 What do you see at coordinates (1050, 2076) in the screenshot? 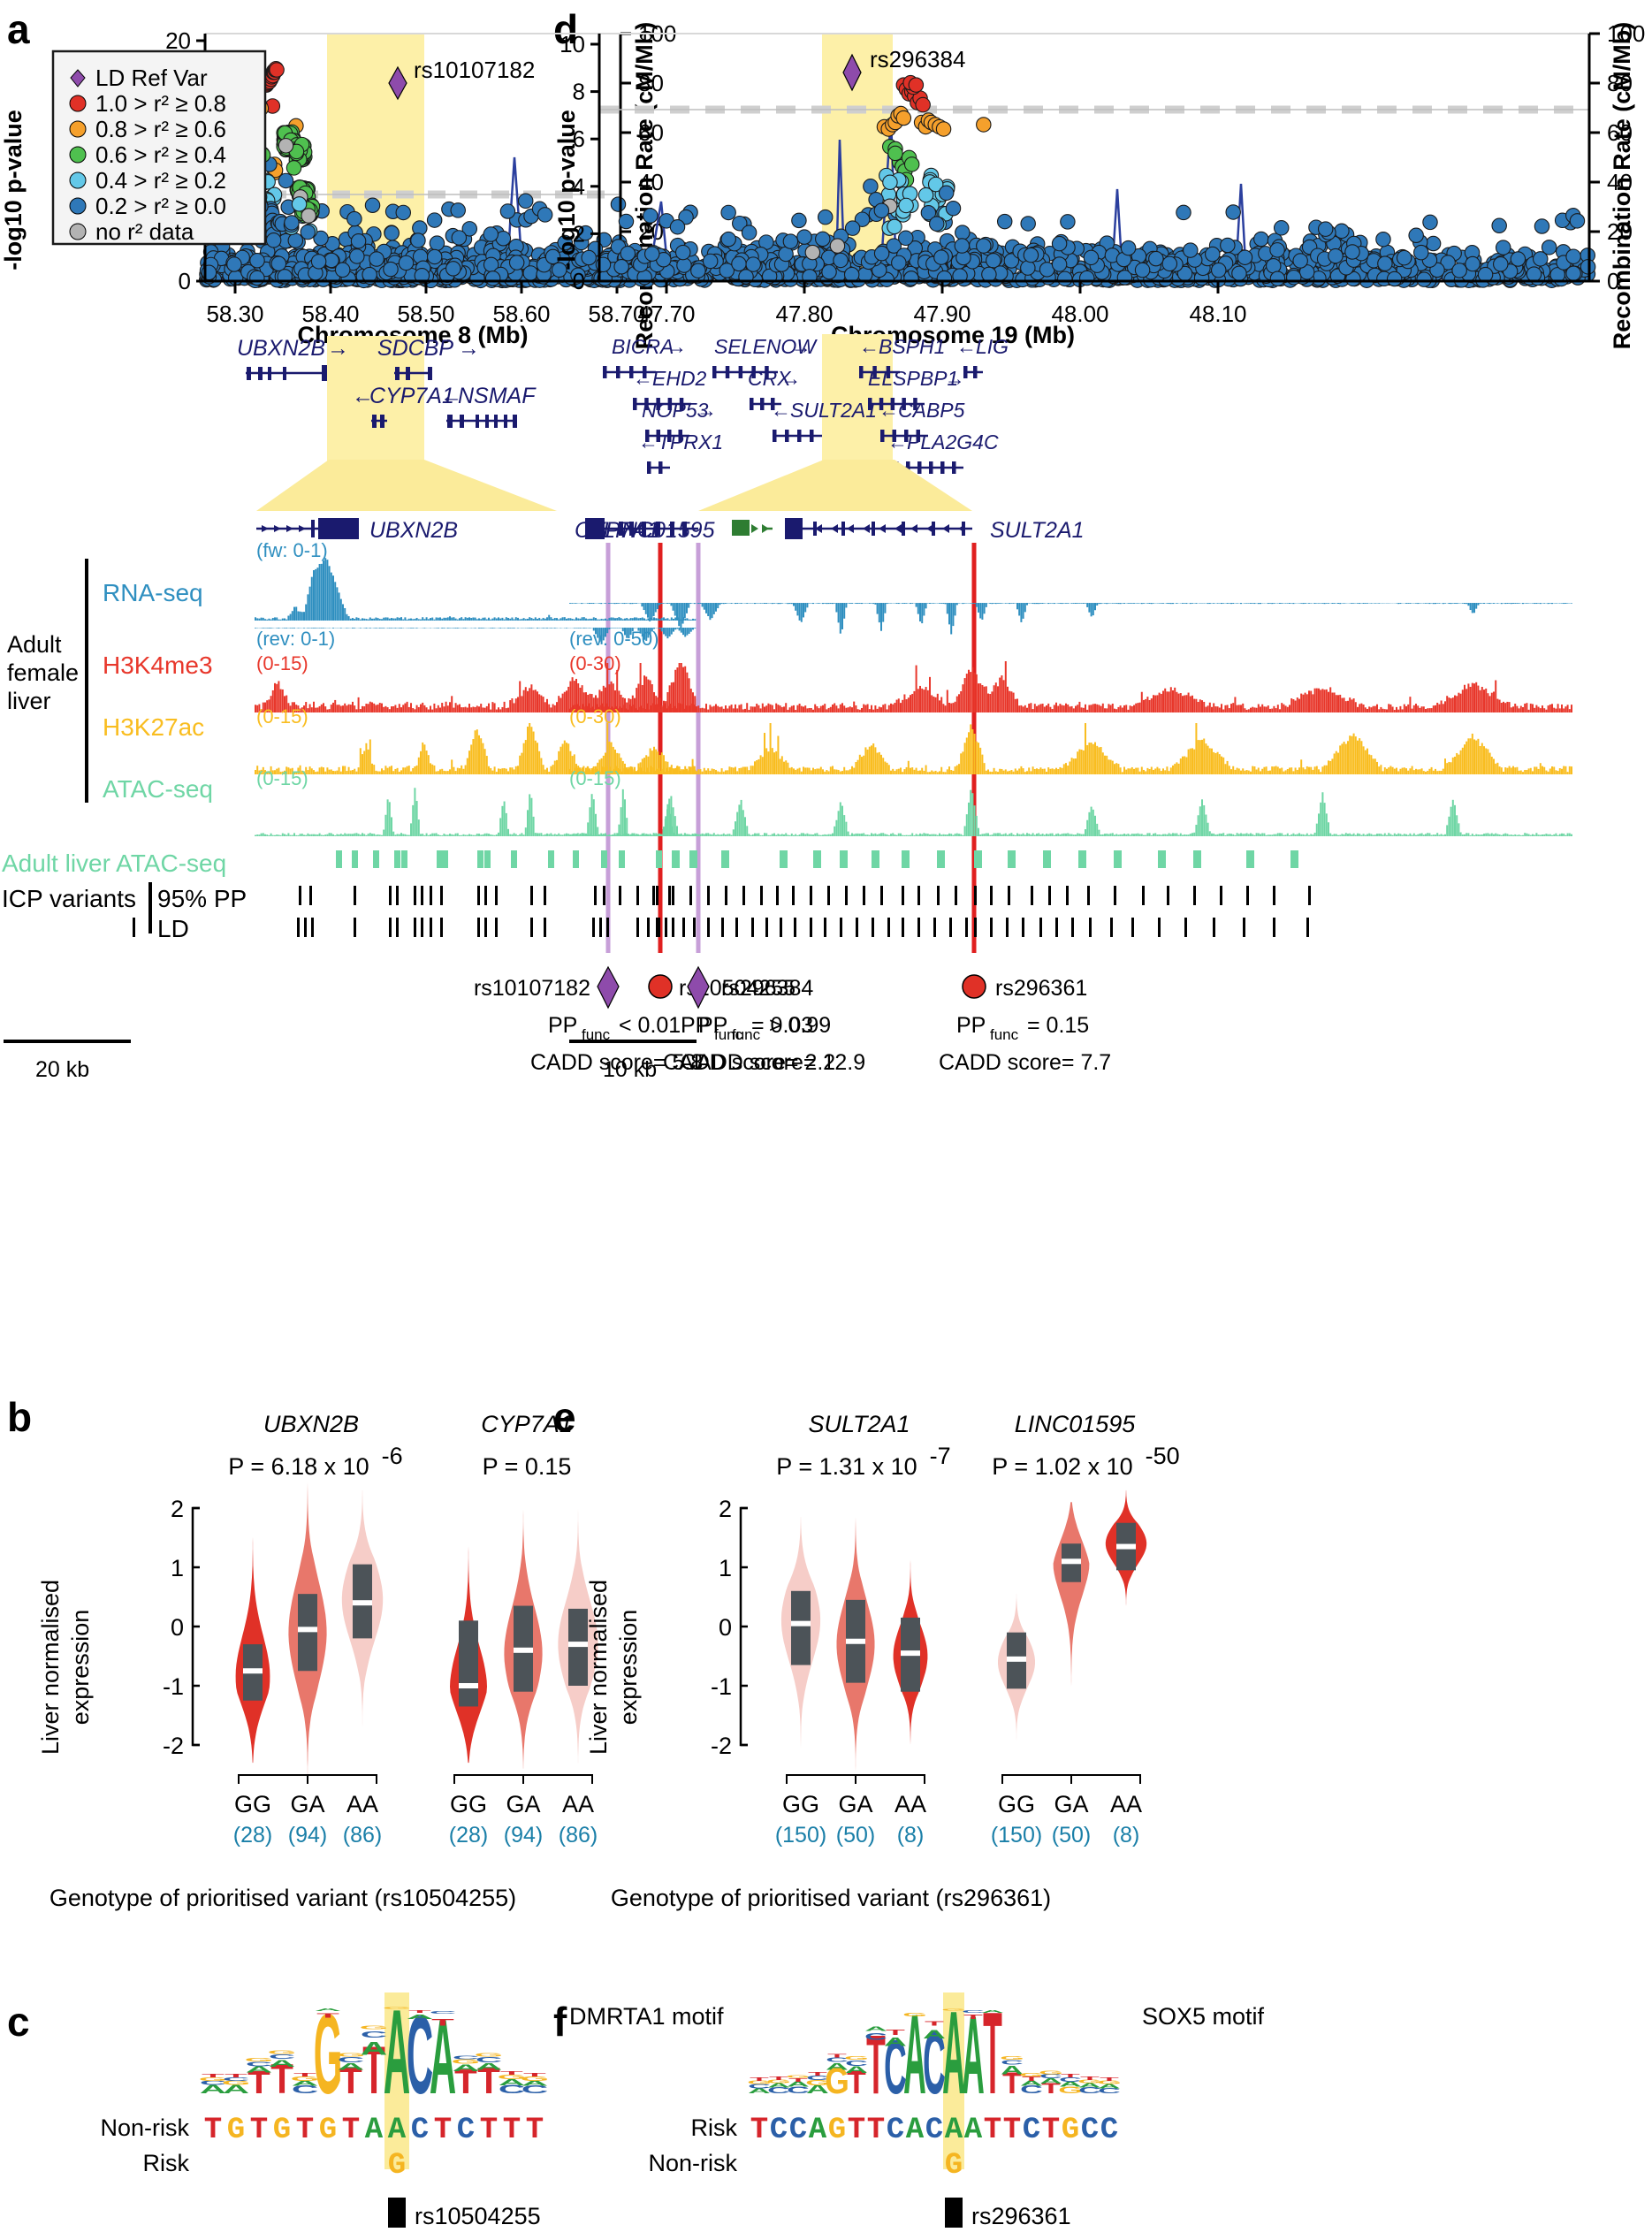
I see `logo-letter-15-C: C` at bounding box center [1050, 2076].